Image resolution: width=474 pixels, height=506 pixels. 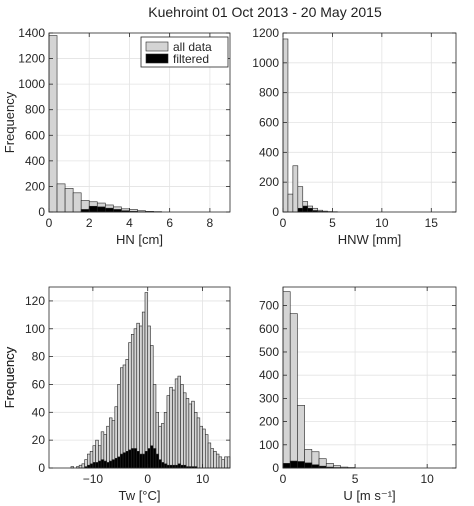 I want to click on x-axis-label: HN [cm], so click(x=139, y=239).